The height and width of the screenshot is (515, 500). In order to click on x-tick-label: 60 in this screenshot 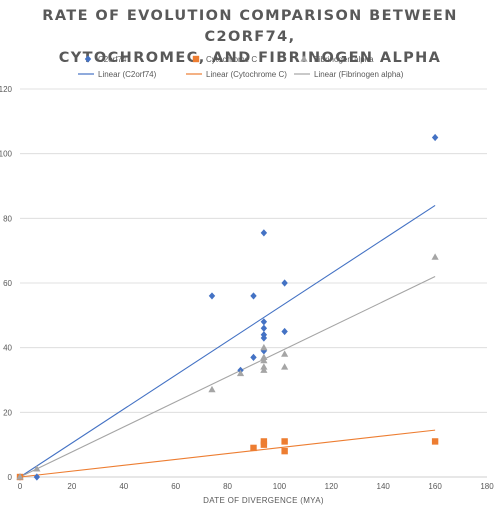, I will do `click(175, 486)`.